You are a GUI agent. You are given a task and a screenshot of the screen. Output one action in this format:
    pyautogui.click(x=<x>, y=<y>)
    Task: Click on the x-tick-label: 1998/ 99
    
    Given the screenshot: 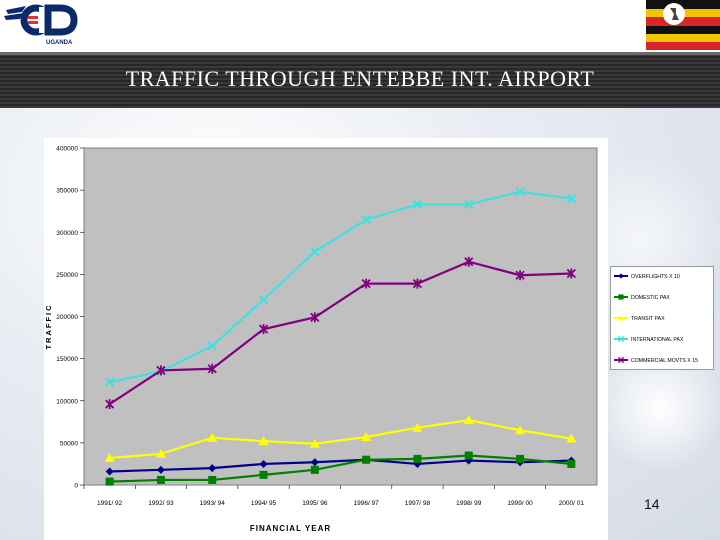 What is the action you would take?
    pyautogui.click(x=469, y=503)
    